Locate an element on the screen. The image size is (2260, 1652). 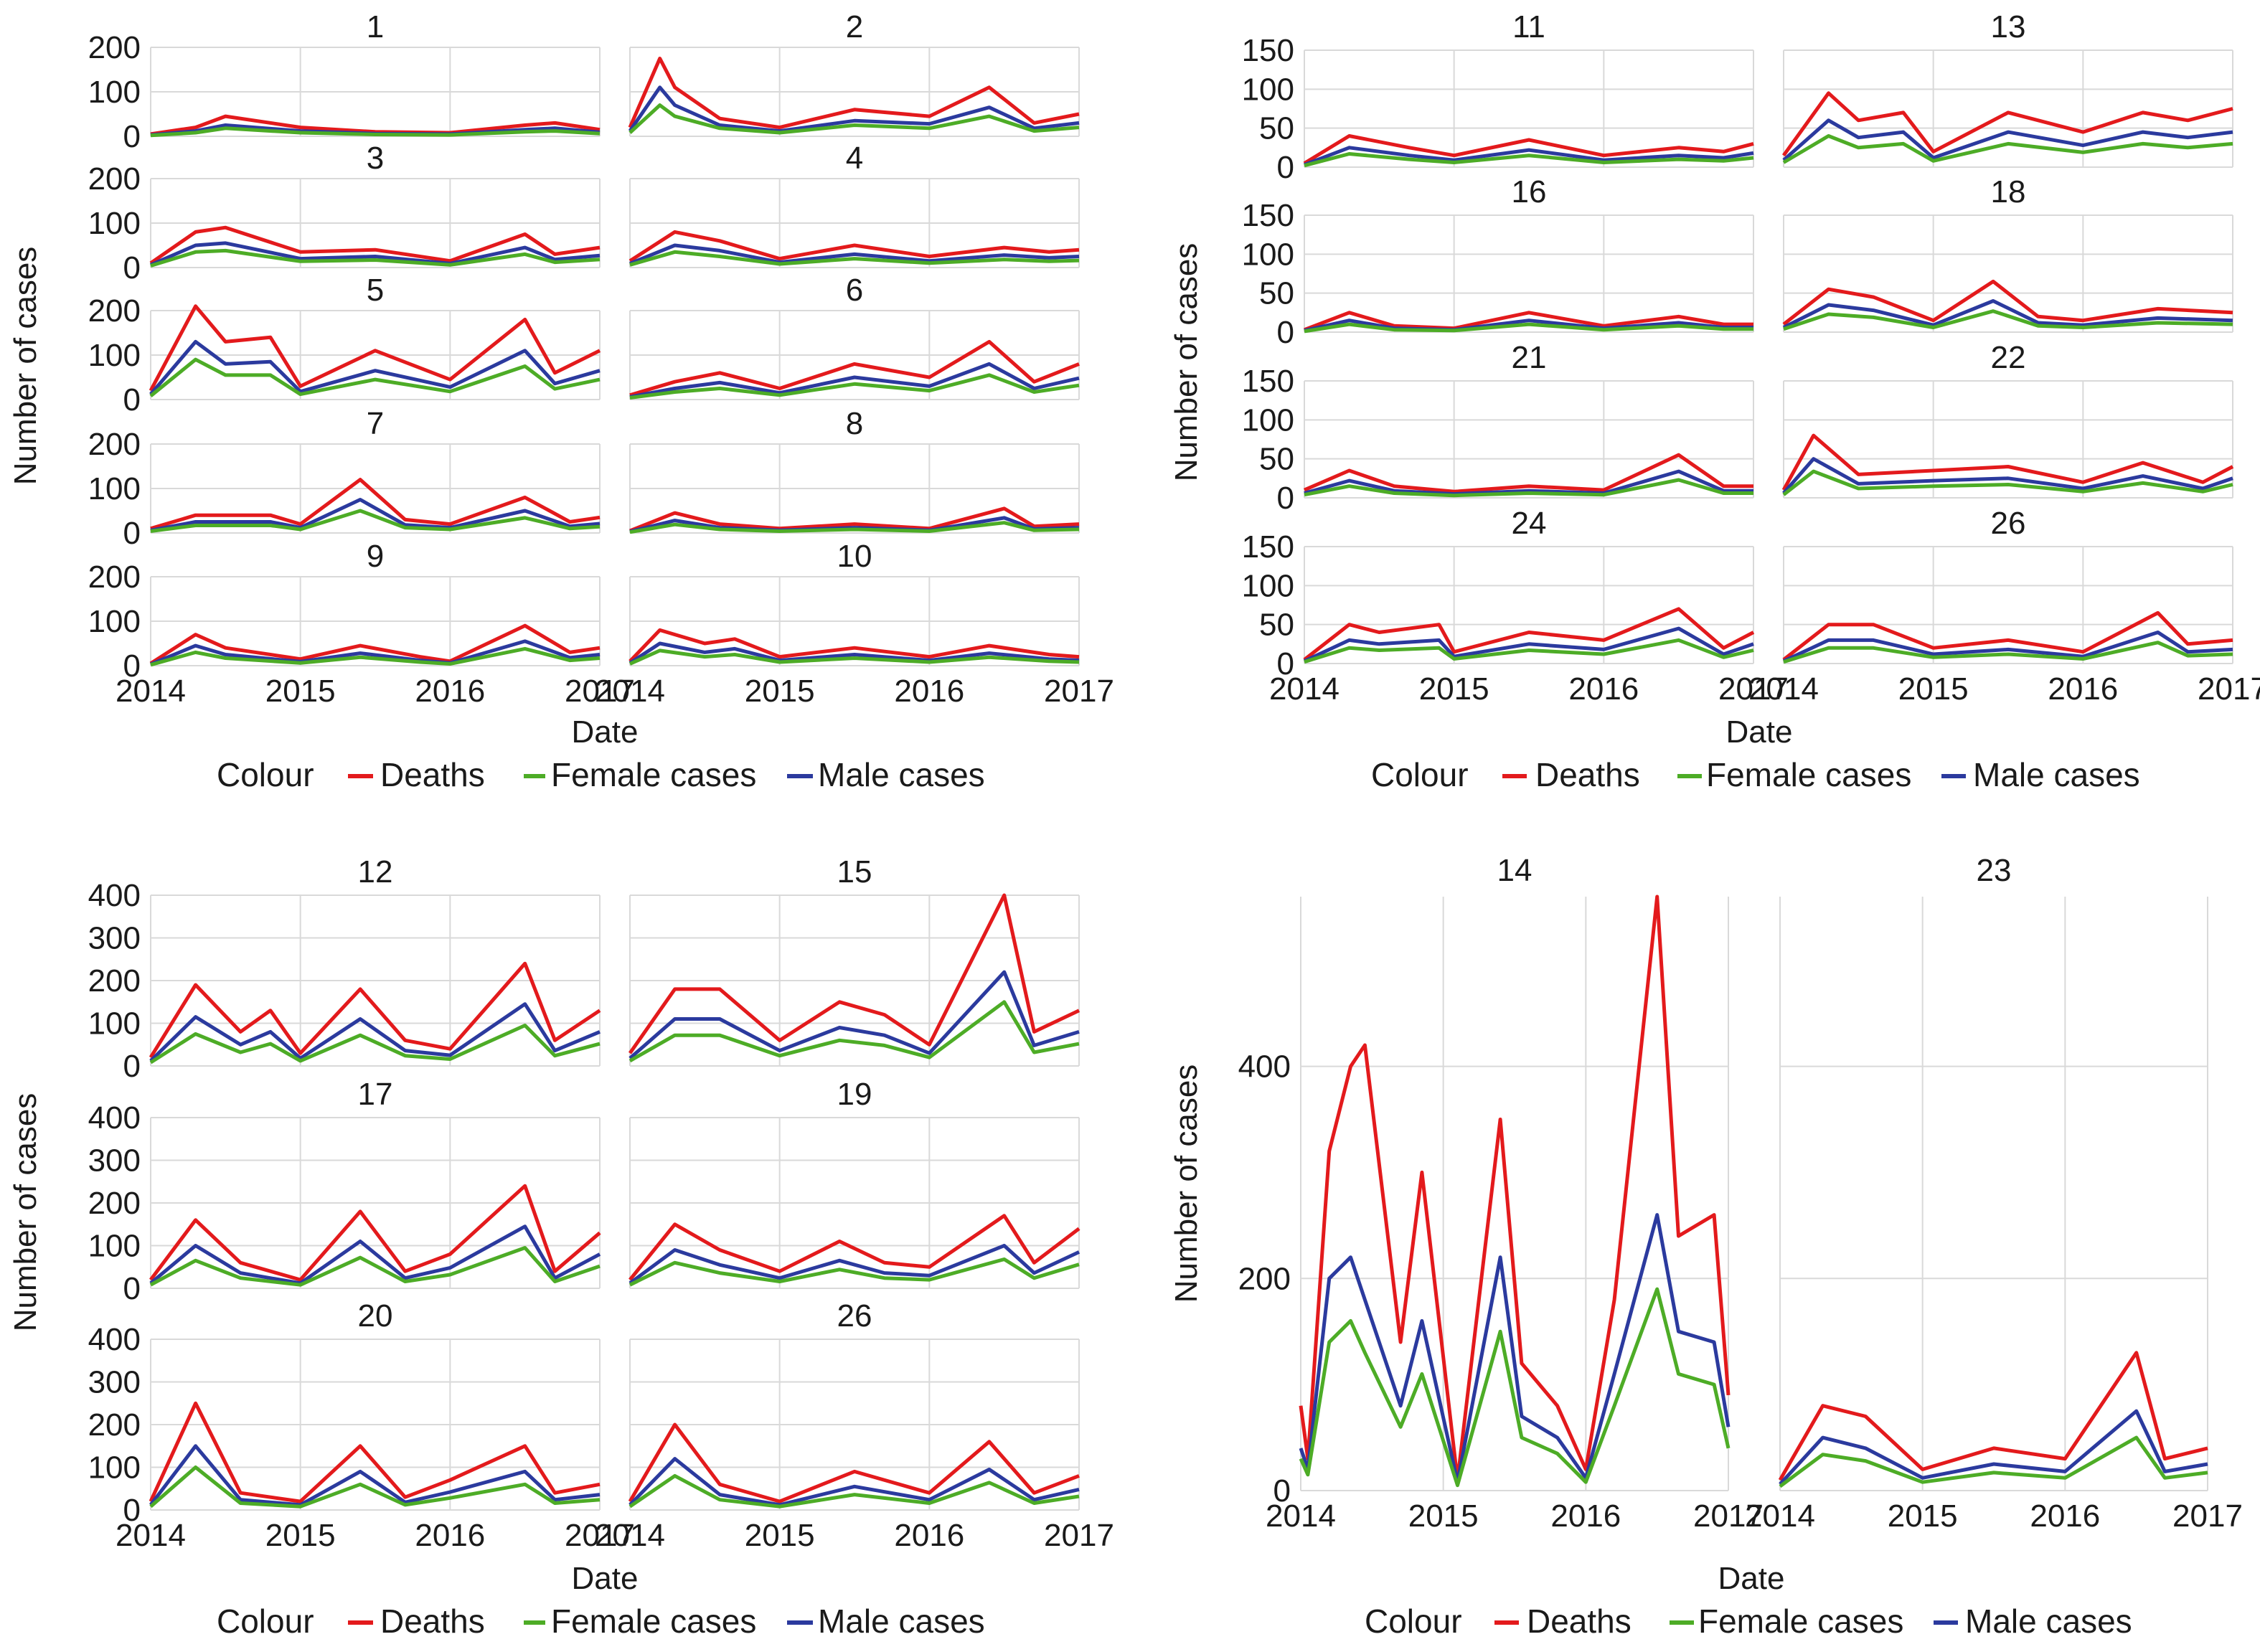
group-b-legend: Colour Deaths Female cases Male cases is located at coordinates (1755, 775).